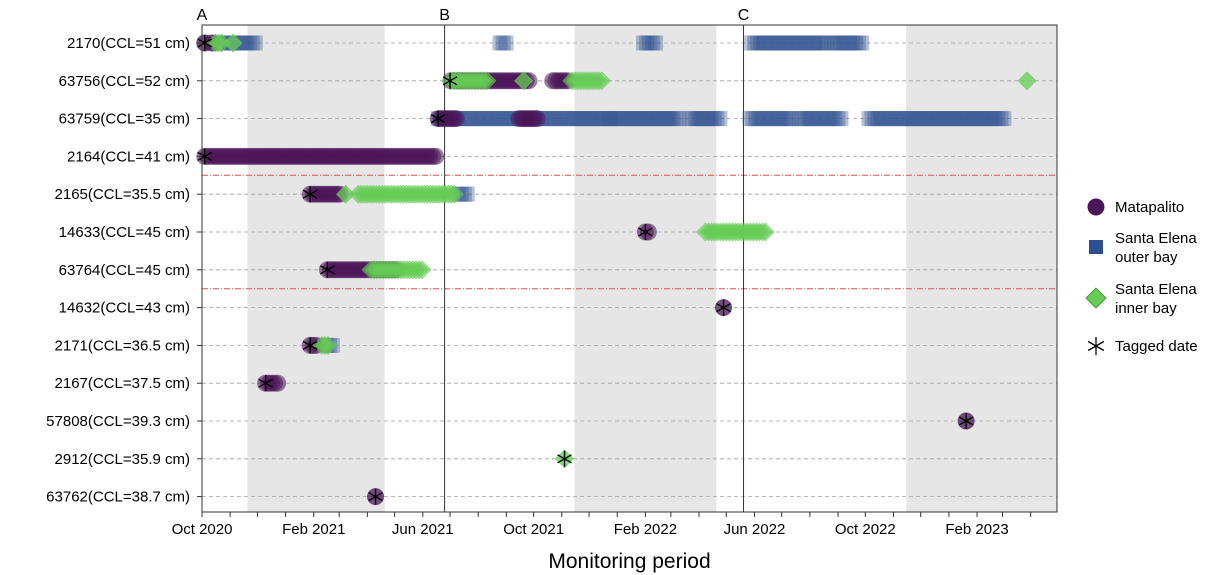 Image resolution: width=1225 pixels, height=575 pixels. What do you see at coordinates (423, 529) in the screenshot?
I see `x-tick-label: Jun 2021` at bounding box center [423, 529].